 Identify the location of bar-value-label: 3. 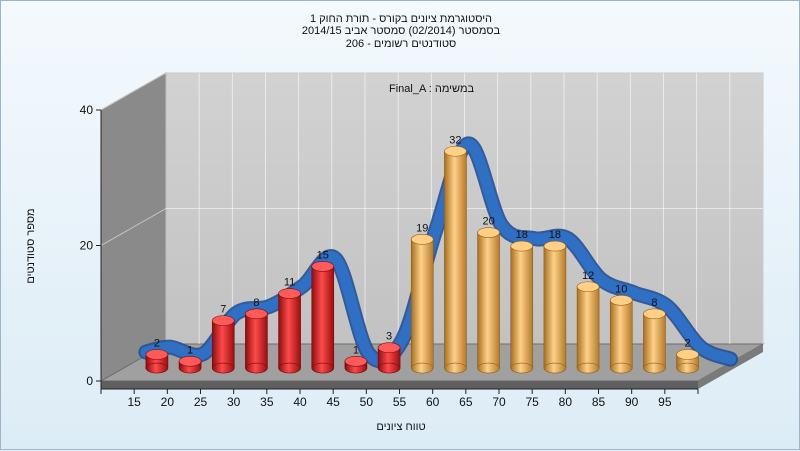
(389, 337).